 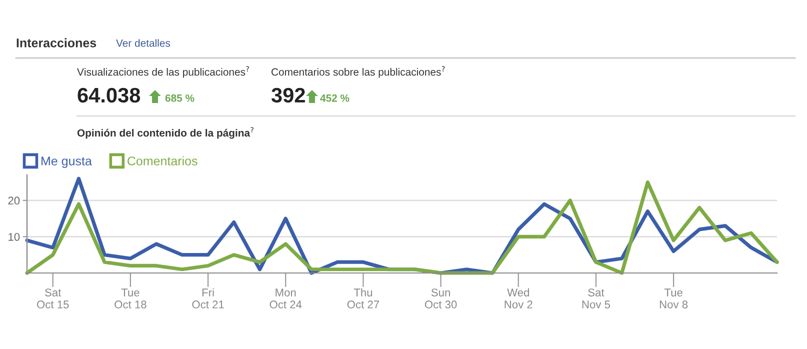 I want to click on text: 685 %, so click(x=179, y=98).